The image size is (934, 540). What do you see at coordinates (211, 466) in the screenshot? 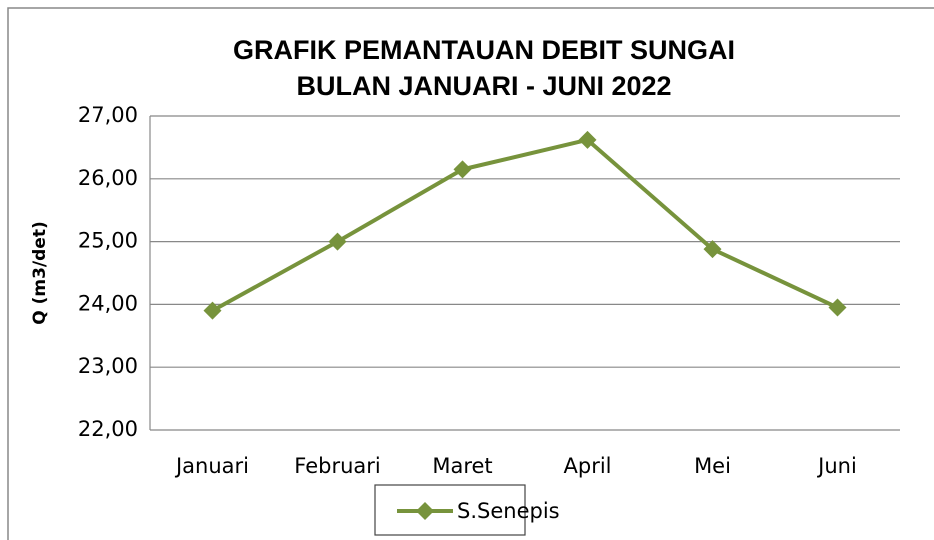
I see `x-tick-label: Januari` at bounding box center [211, 466].